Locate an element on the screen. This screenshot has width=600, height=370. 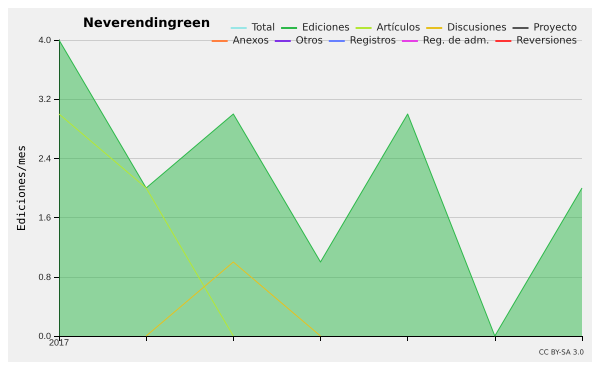
y-tick-label: 1.6 is located at coordinates (44, 217).